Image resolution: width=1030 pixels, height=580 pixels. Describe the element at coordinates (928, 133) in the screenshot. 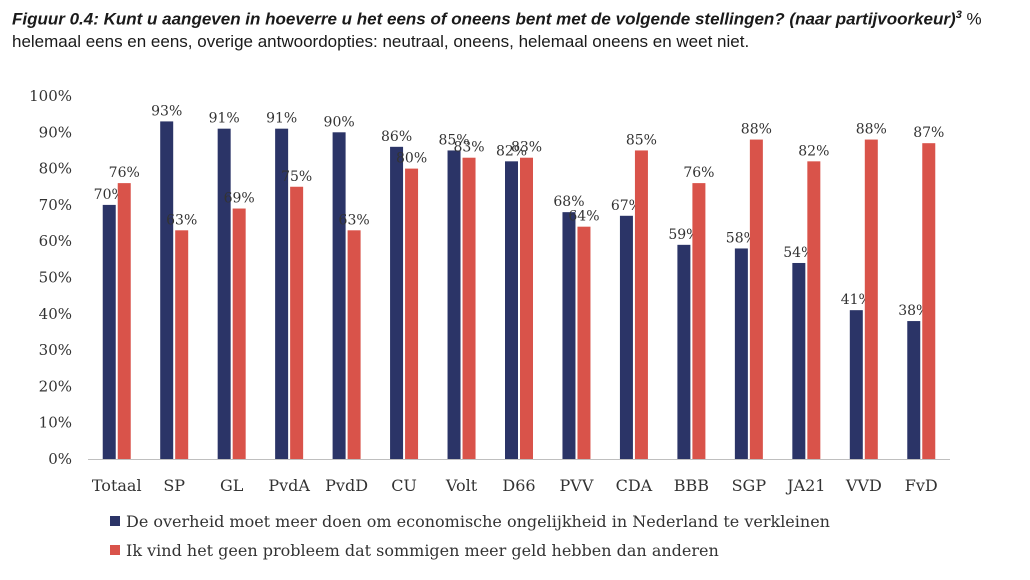

I see `data-label-series-2: 87%` at that location.